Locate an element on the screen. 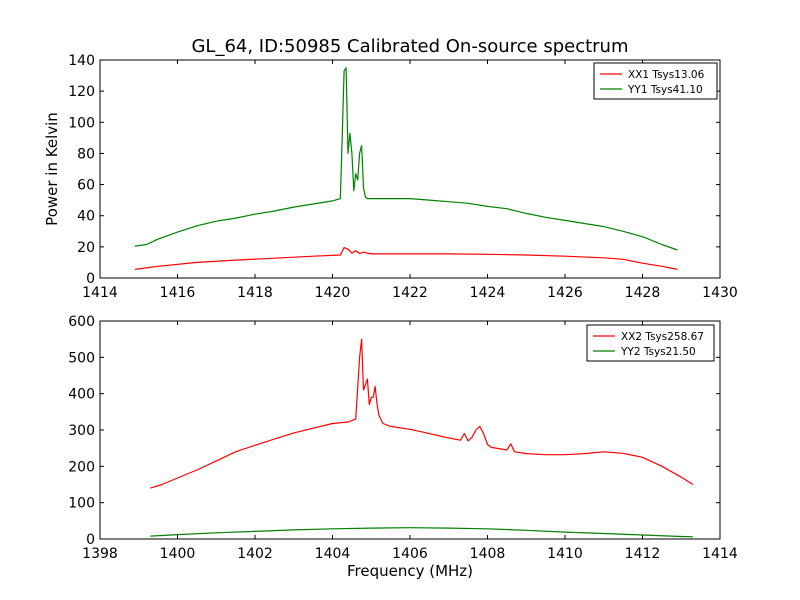 This screenshot has width=800, height=600. y-tick-label: 200 is located at coordinates (81, 467).